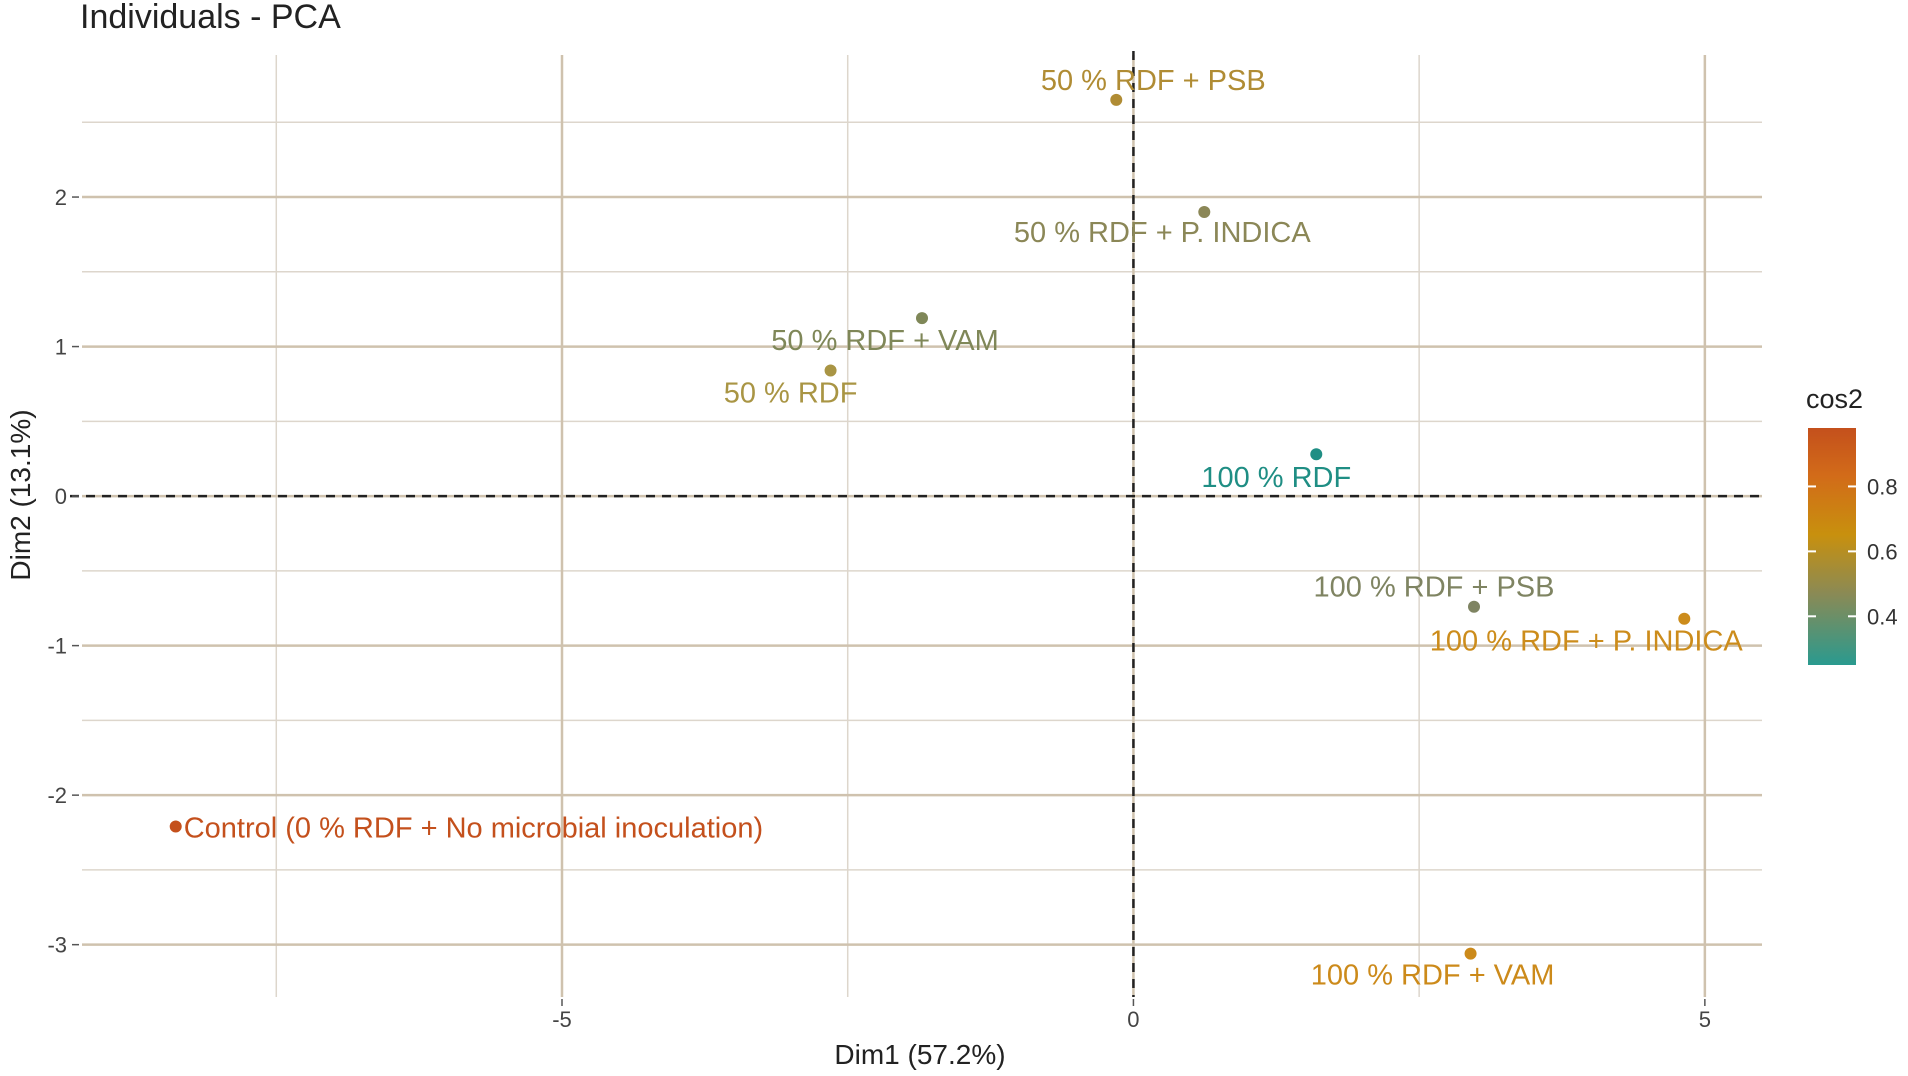  I want to click on legend: cos2 0.4 0.6 0.8, so click(1852, 524).